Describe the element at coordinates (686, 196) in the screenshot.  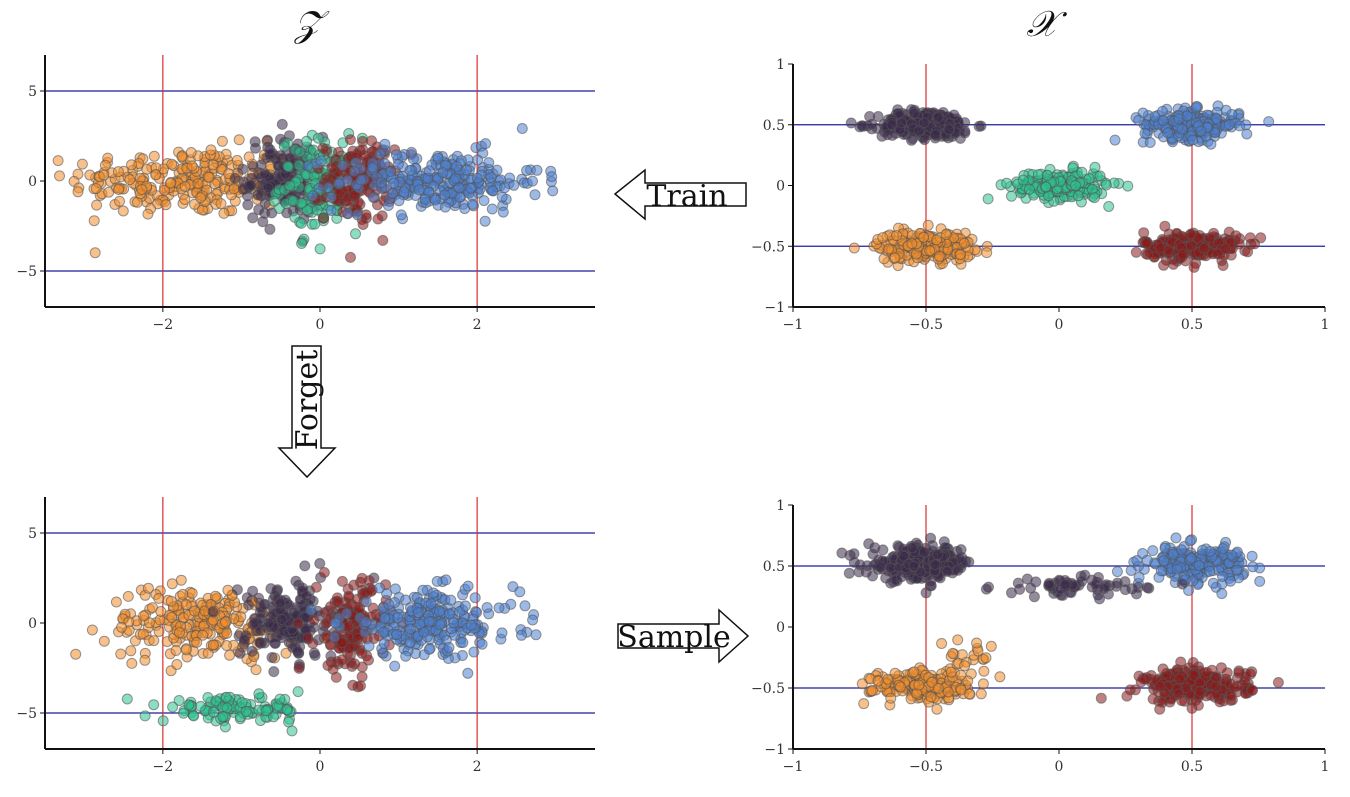
I see `train-arrow-label: Train` at that location.